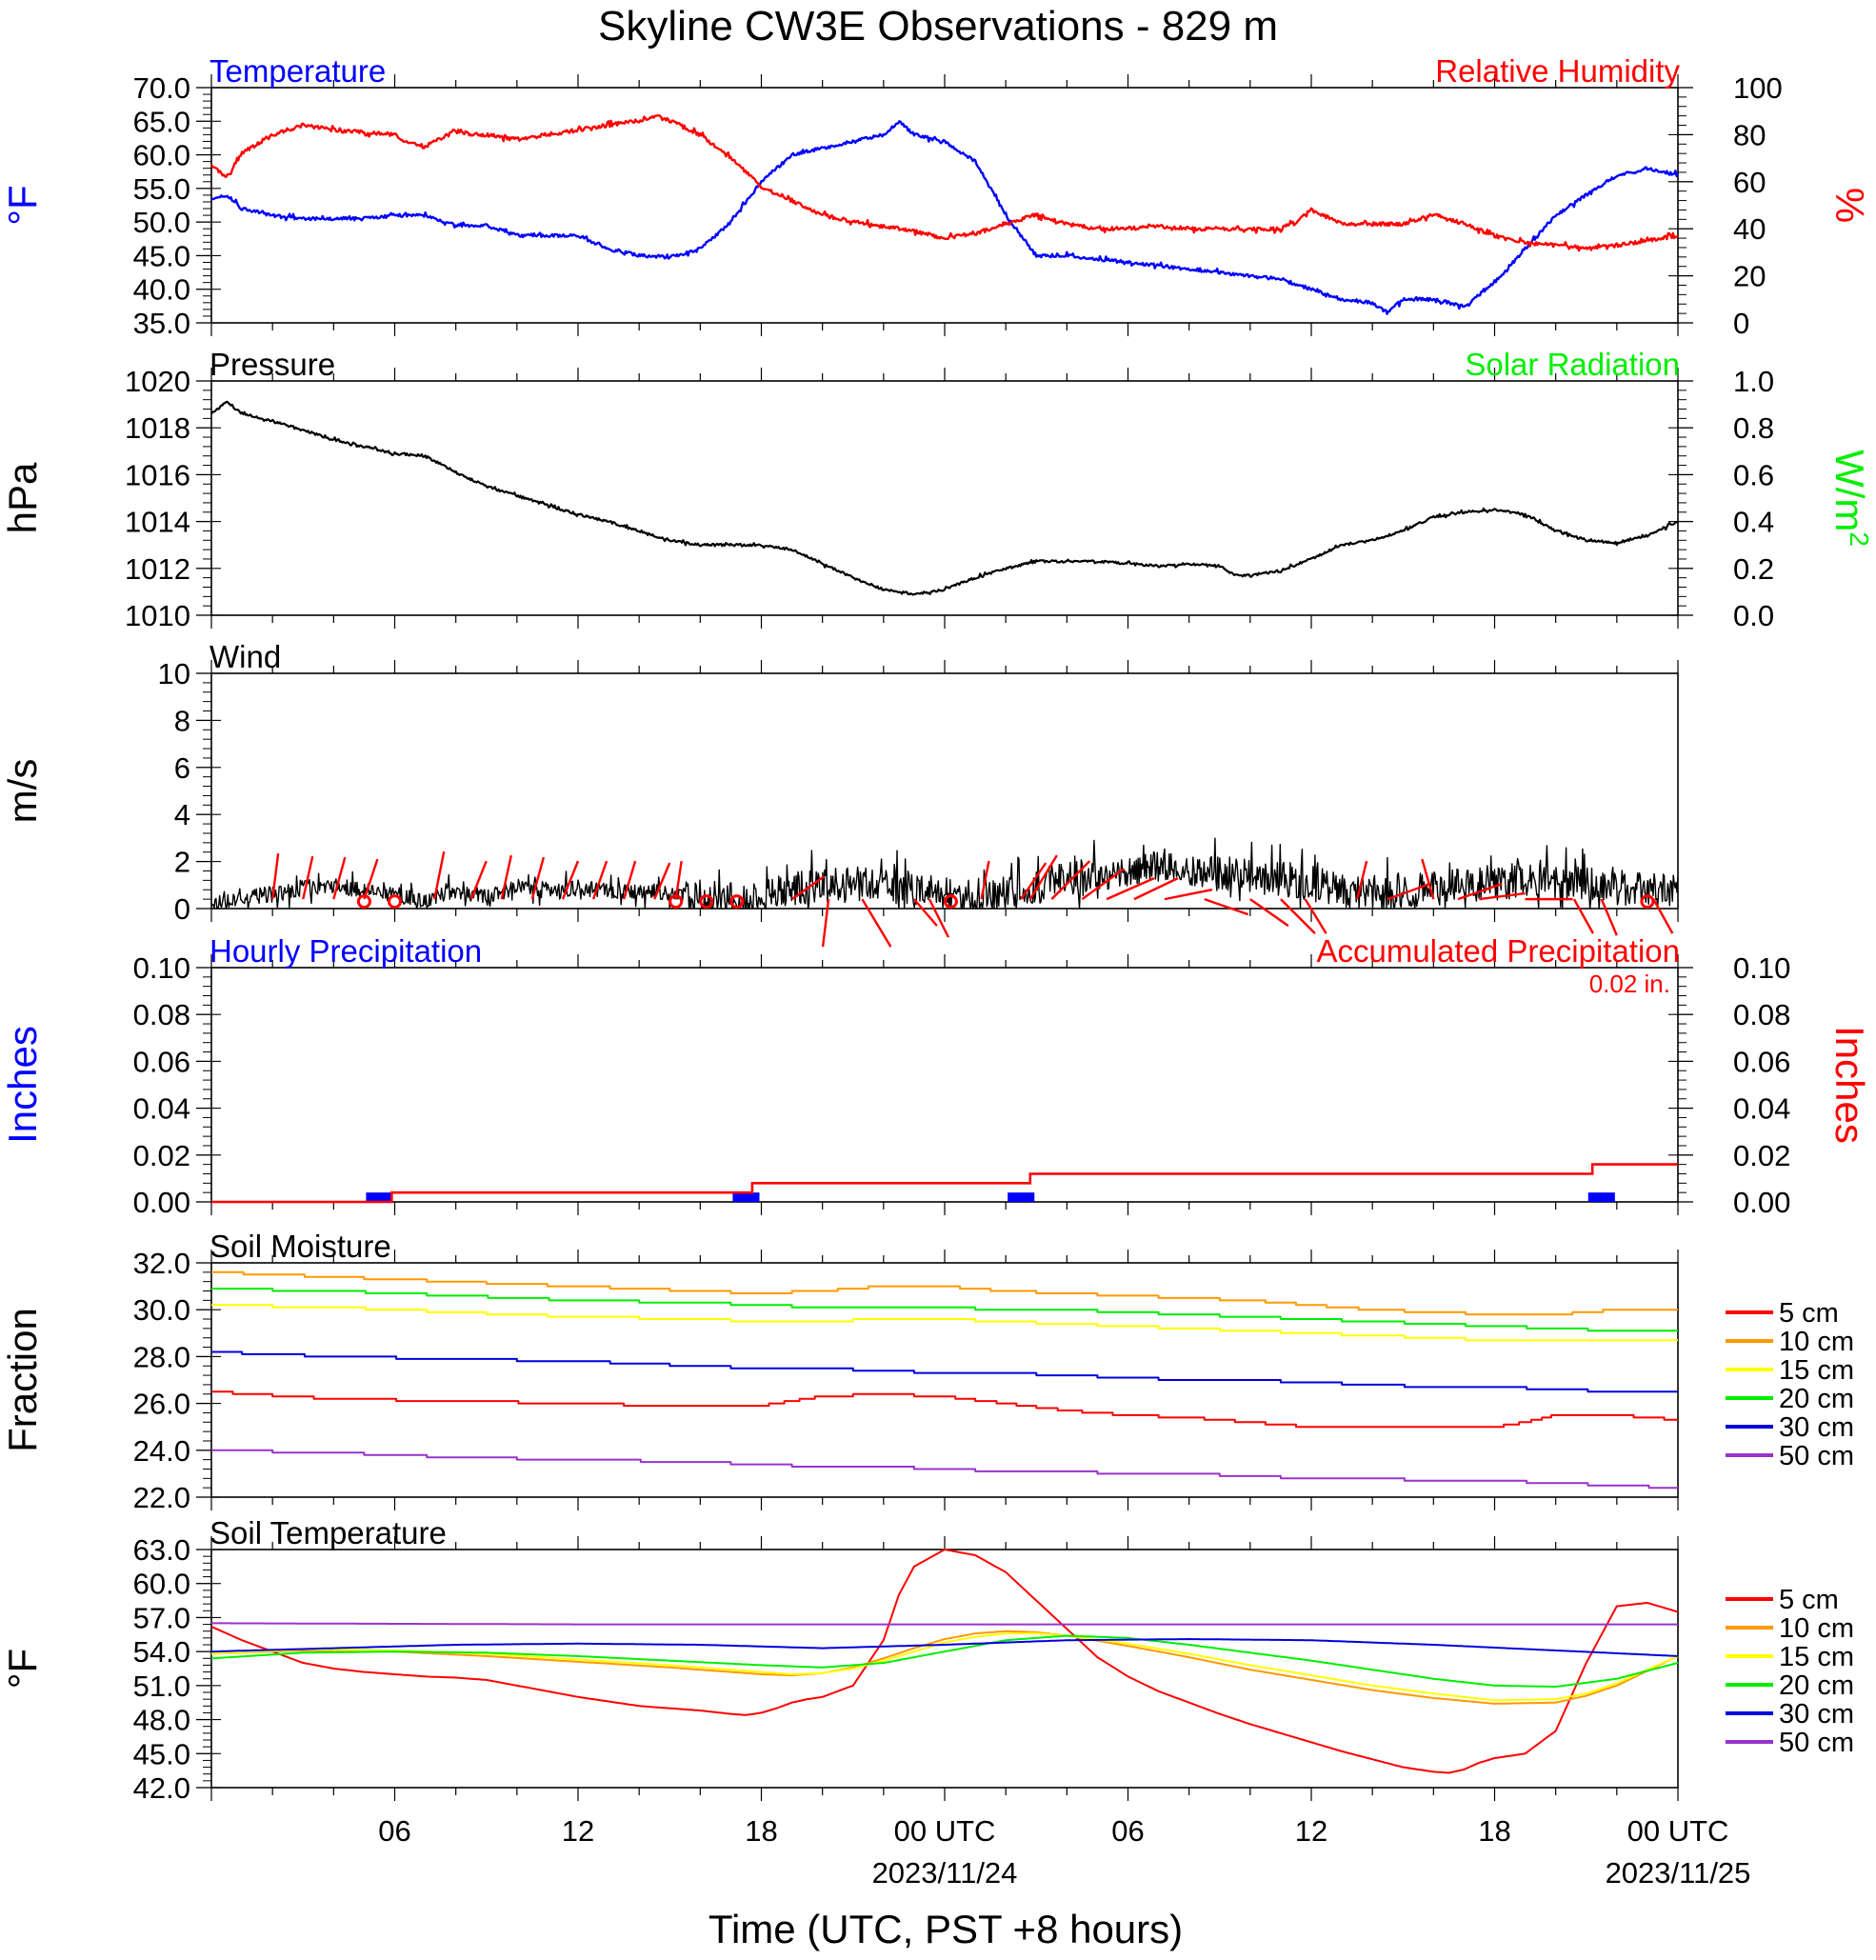 The height and width of the screenshot is (1960, 1876). Describe the element at coordinates (945, 1929) in the screenshot. I see `x-axis-title: Time (UTC, PST +8 hours)` at that location.